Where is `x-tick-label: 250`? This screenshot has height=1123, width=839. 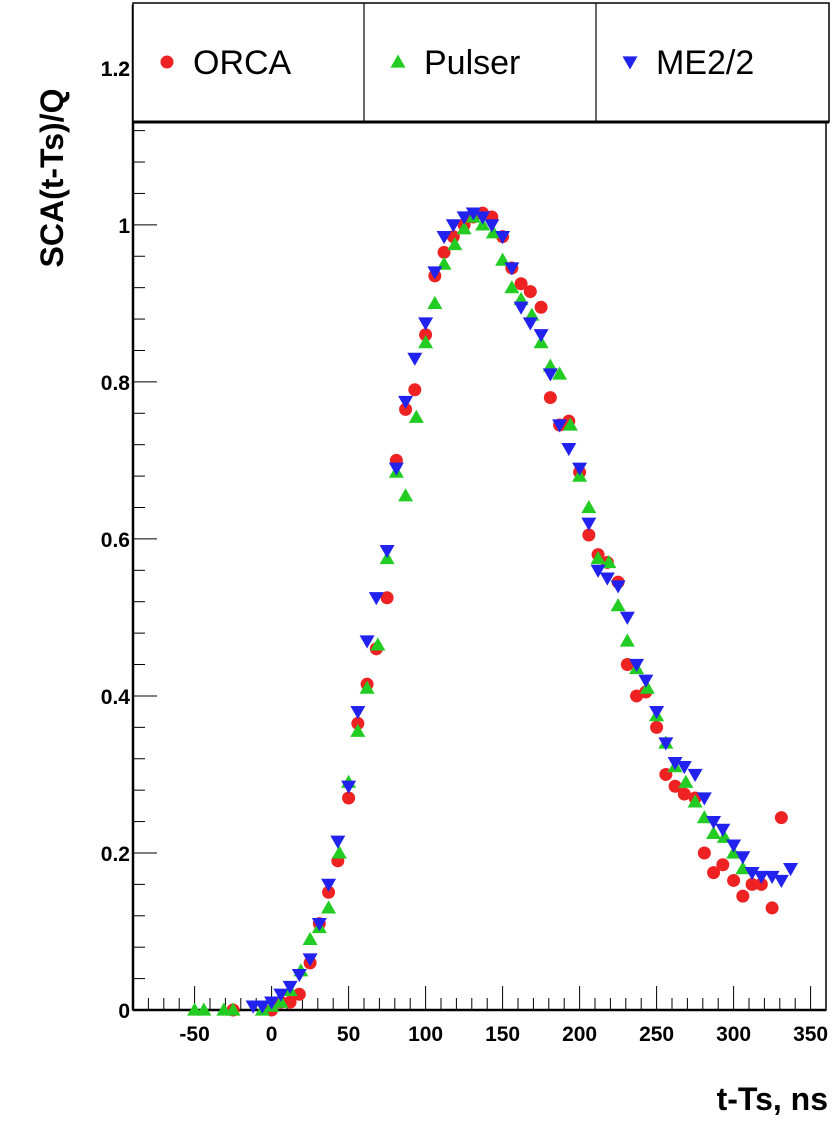 x-tick-label: 250 is located at coordinates (656, 1034).